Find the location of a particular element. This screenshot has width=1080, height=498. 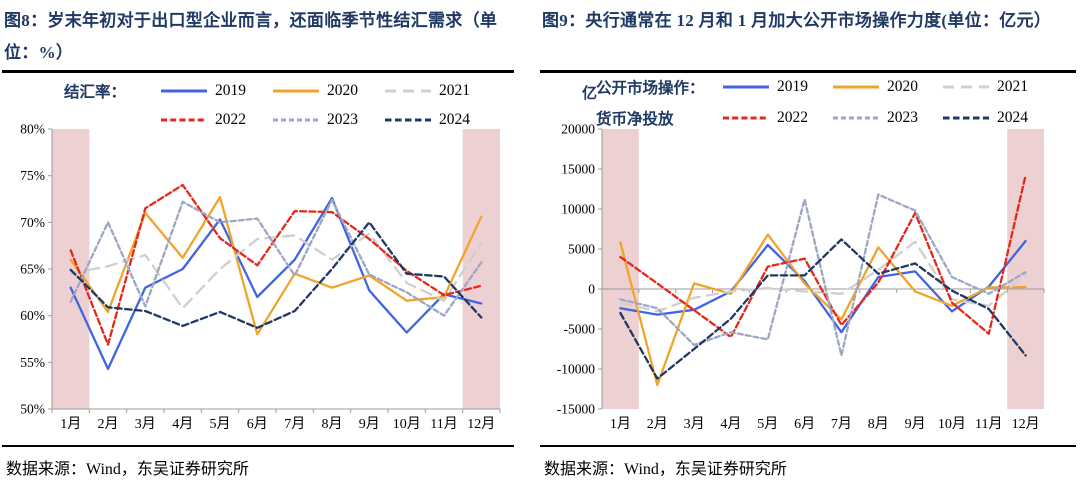

y-axis-label: 55% is located at coordinates (32, 361).